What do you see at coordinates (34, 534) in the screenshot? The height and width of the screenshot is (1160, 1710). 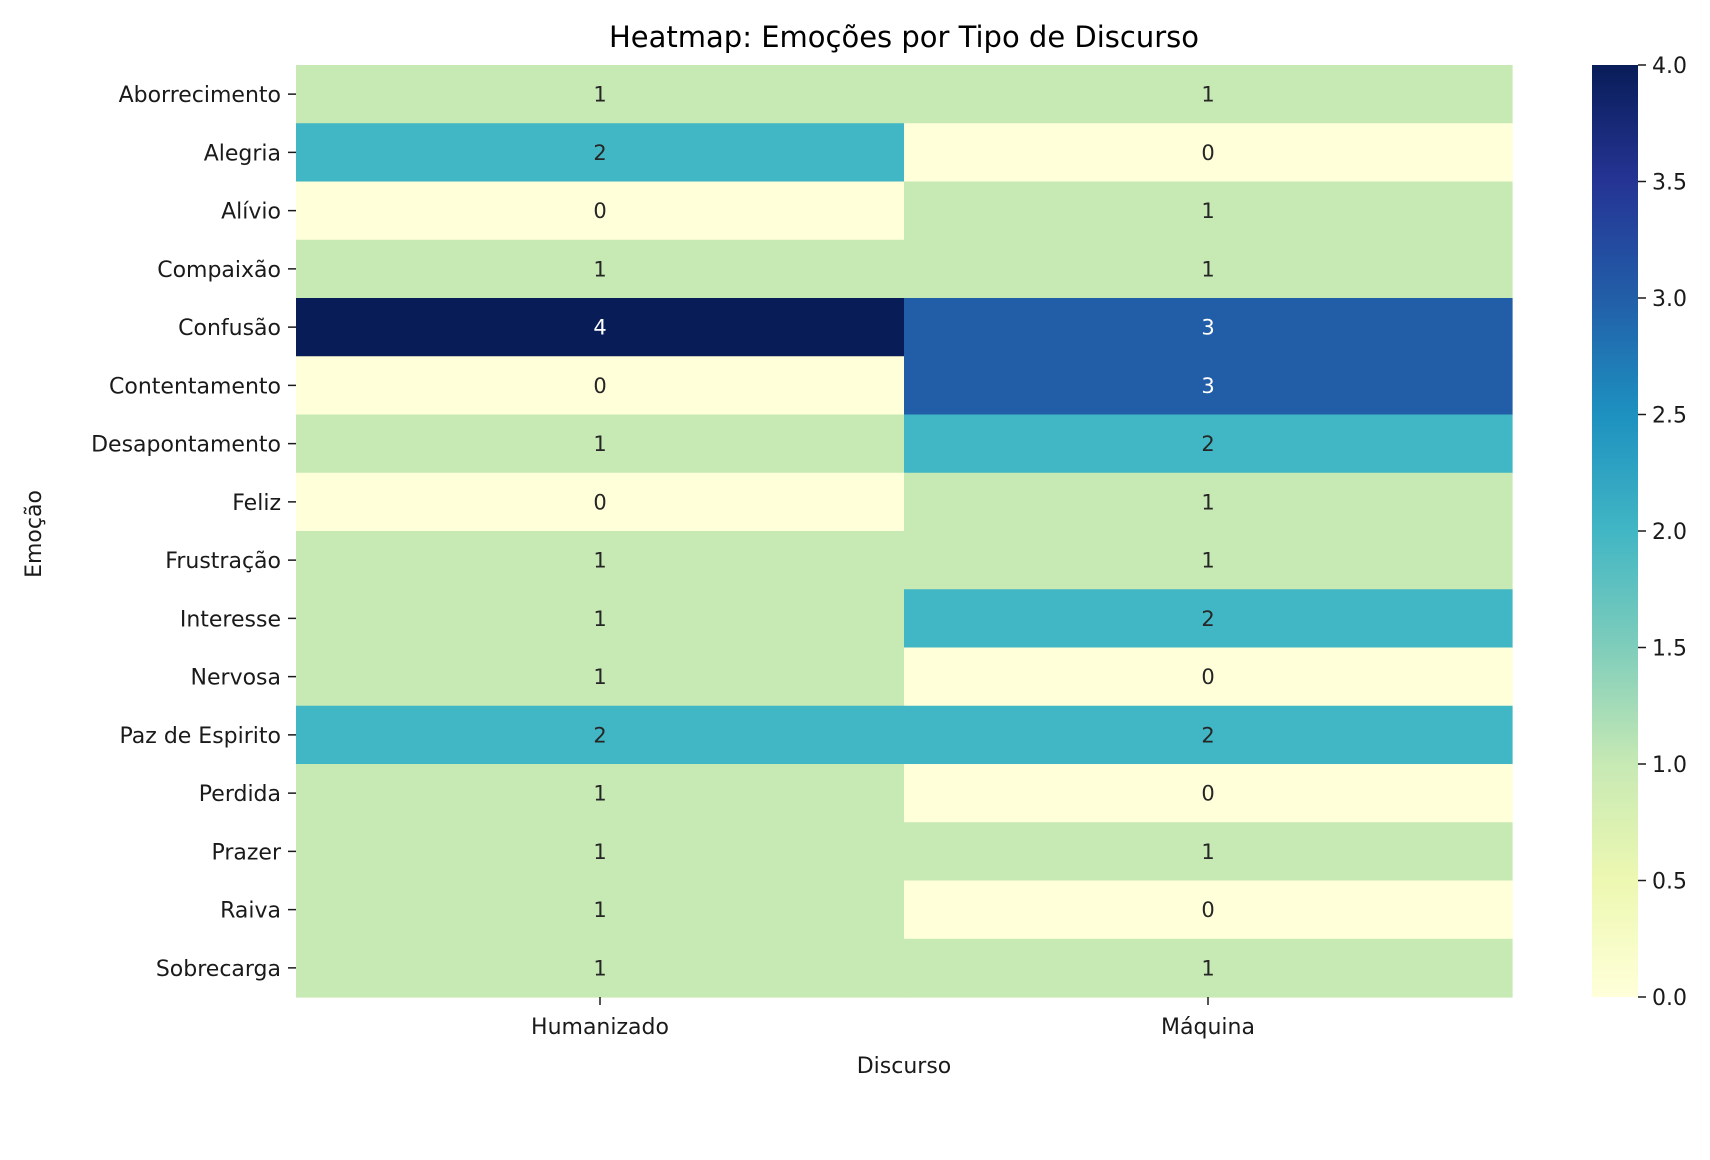 I see `y-axis-label: Emoção` at bounding box center [34, 534].